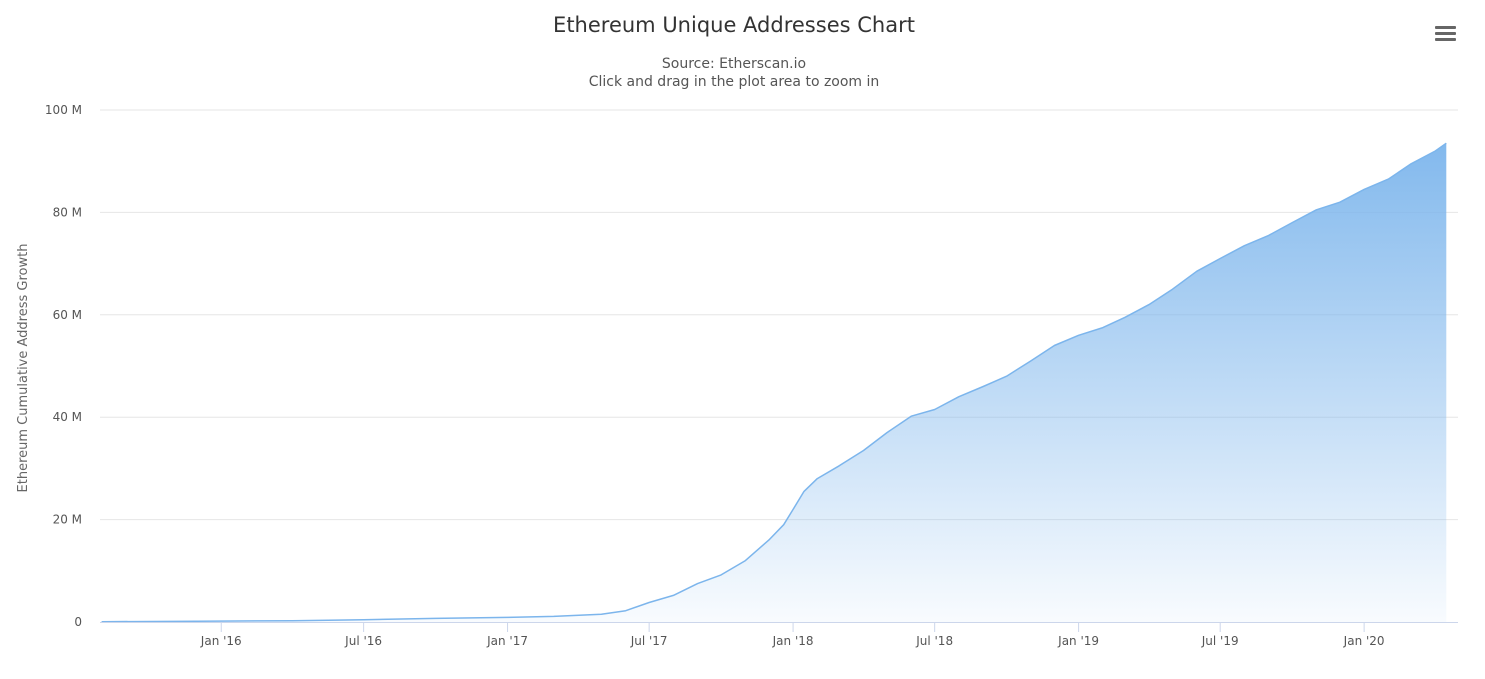  Describe the element at coordinates (67, 315) in the screenshot. I see `y-tick-label: 60 M` at that location.